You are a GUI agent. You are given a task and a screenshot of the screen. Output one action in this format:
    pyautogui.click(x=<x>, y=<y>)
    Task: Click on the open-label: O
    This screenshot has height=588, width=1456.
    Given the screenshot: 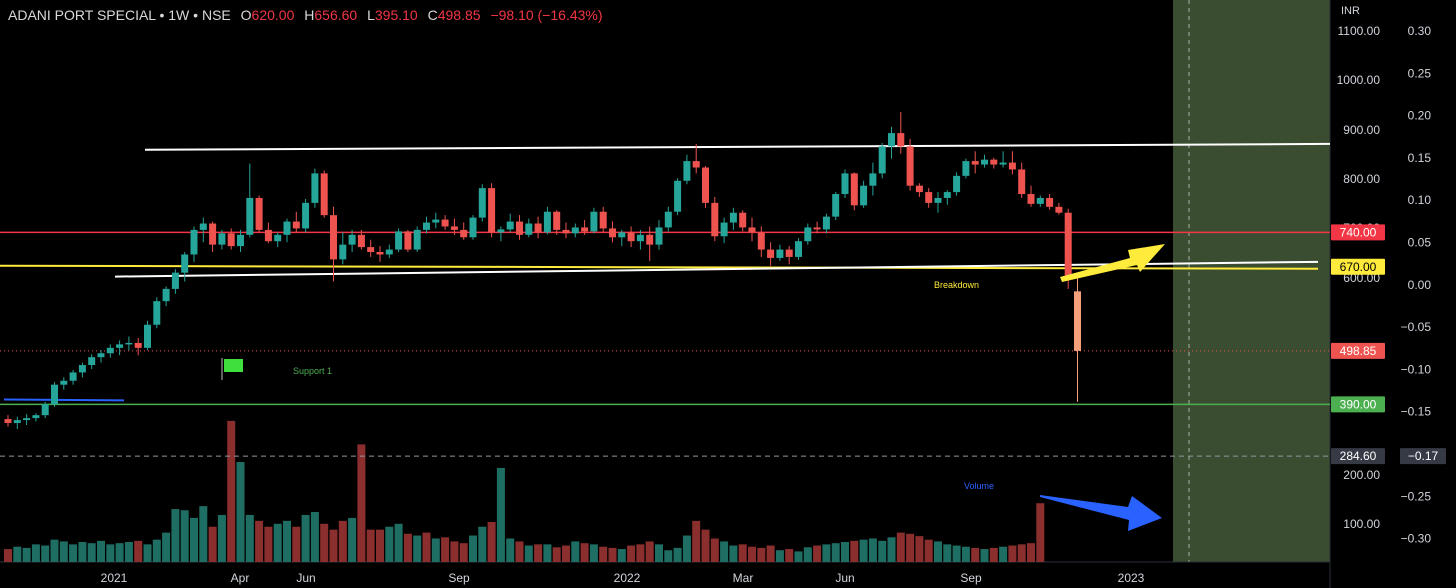 What is the action you would take?
    pyautogui.click(x=246, y=15)
    